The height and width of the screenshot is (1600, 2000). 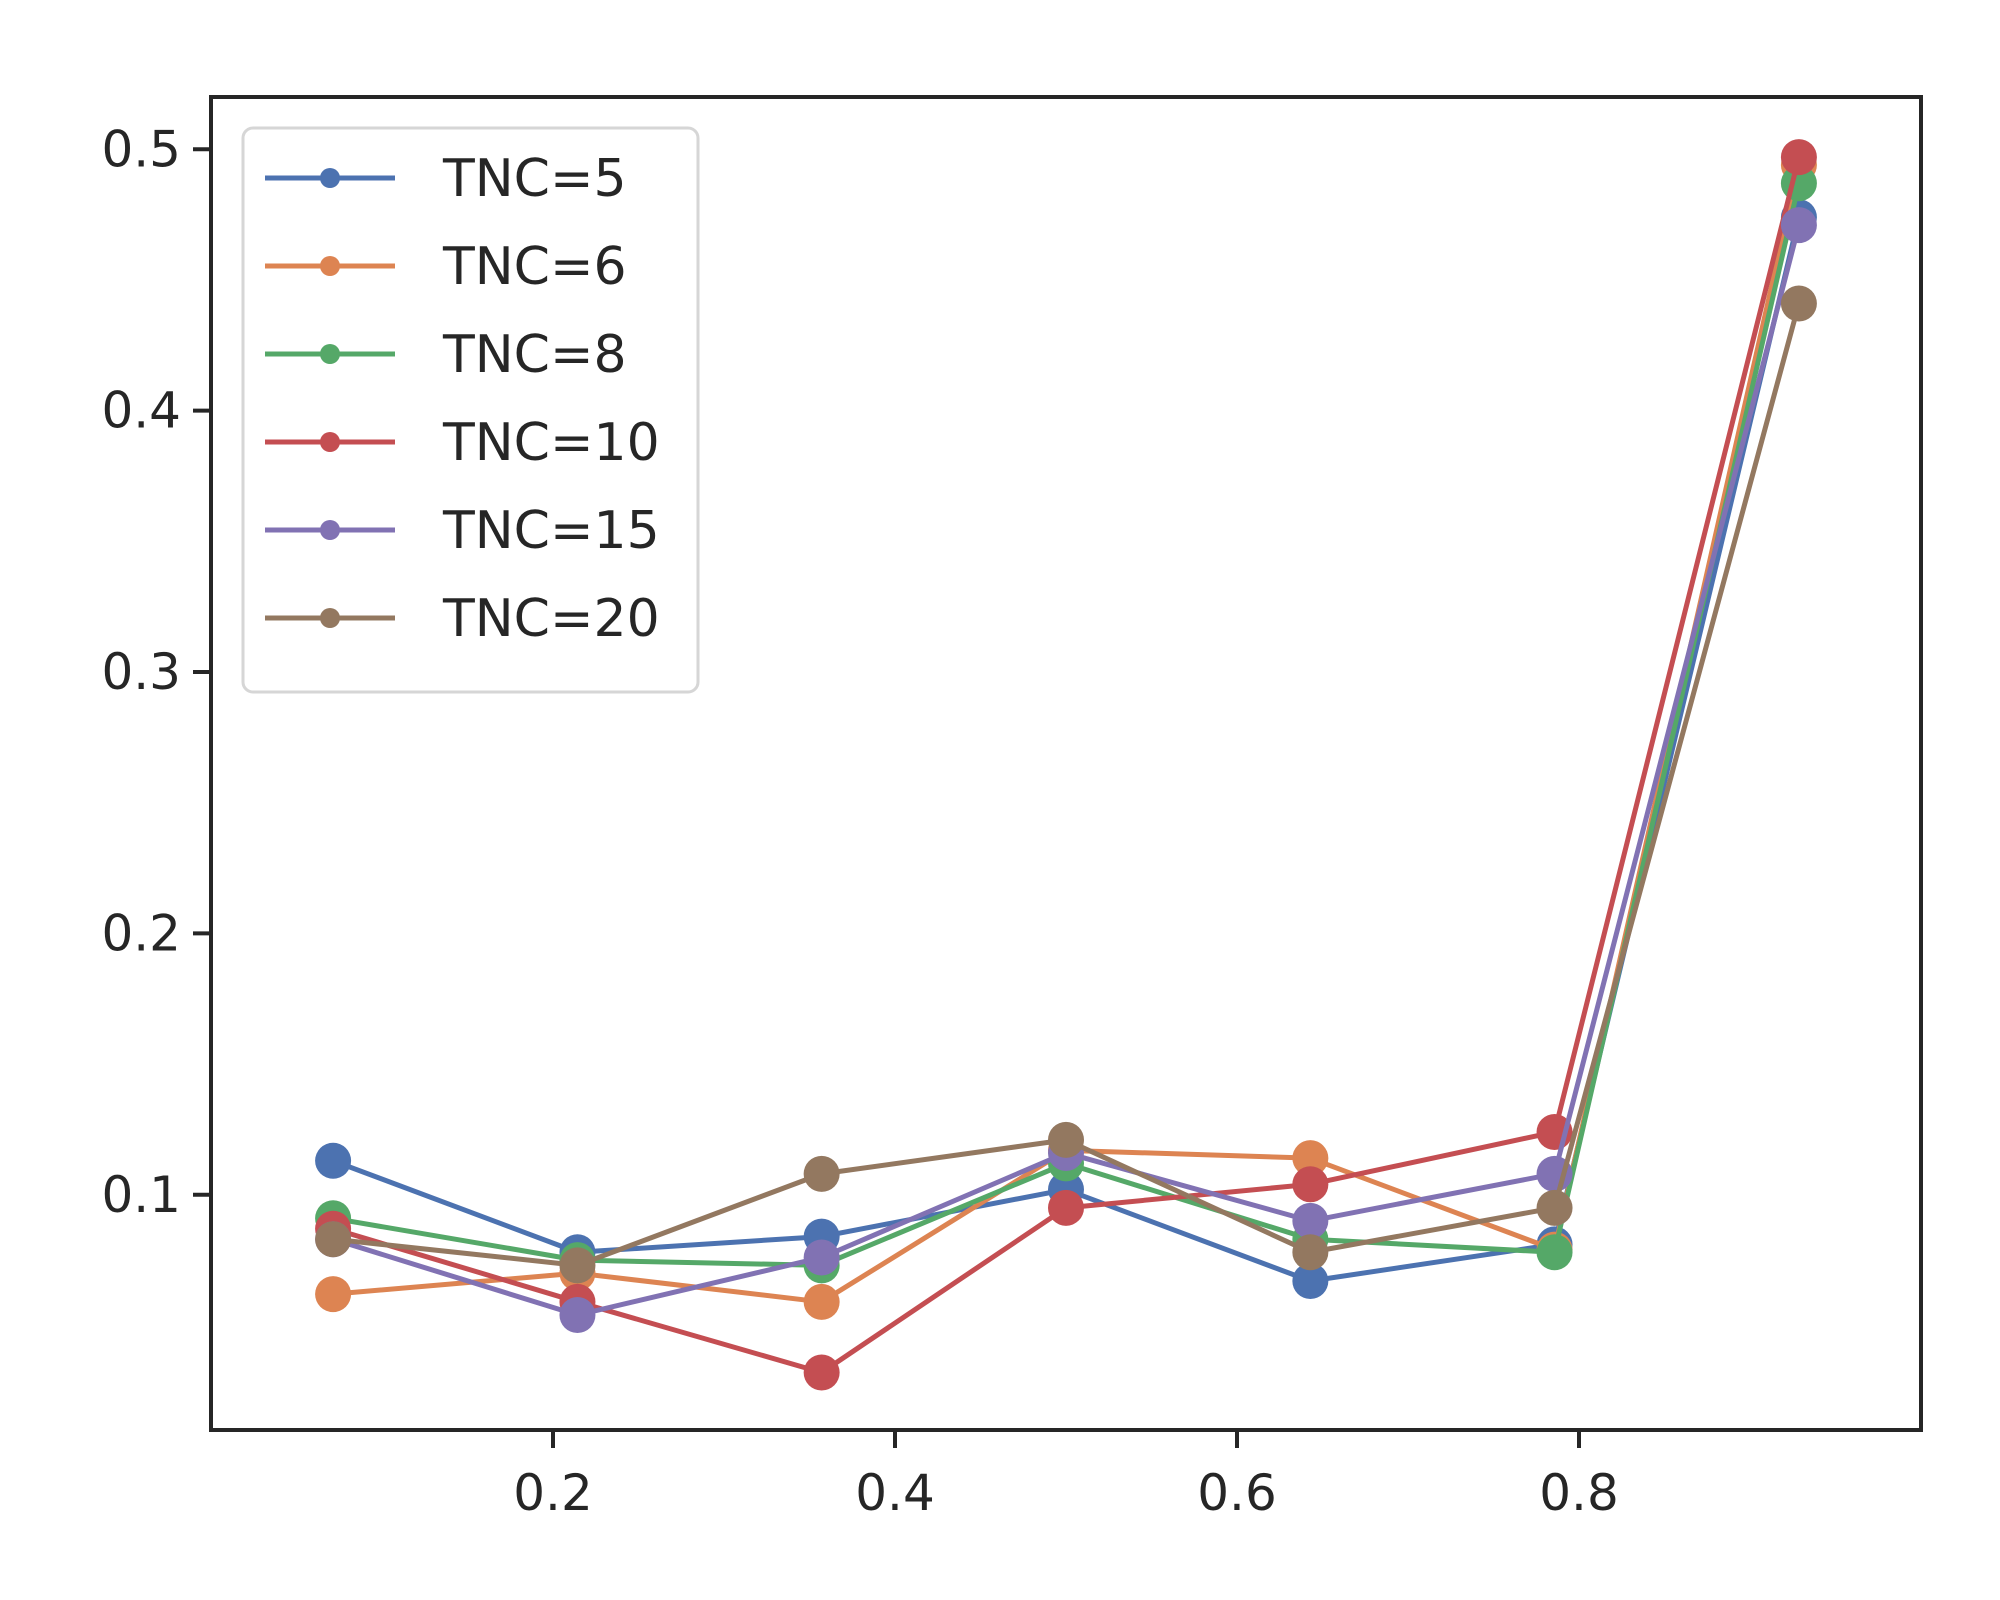 I want to click on y-tick-label: 0.1, so click(x=141, y=1195).